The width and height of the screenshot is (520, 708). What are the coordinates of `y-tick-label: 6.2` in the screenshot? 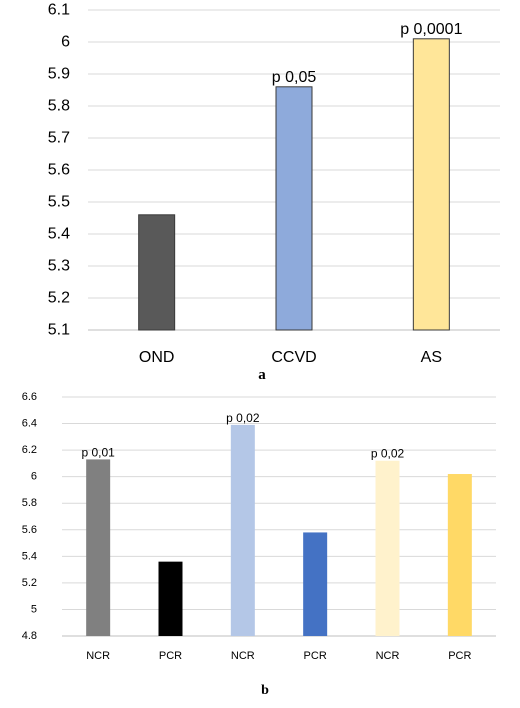 It's located at (29, 450).